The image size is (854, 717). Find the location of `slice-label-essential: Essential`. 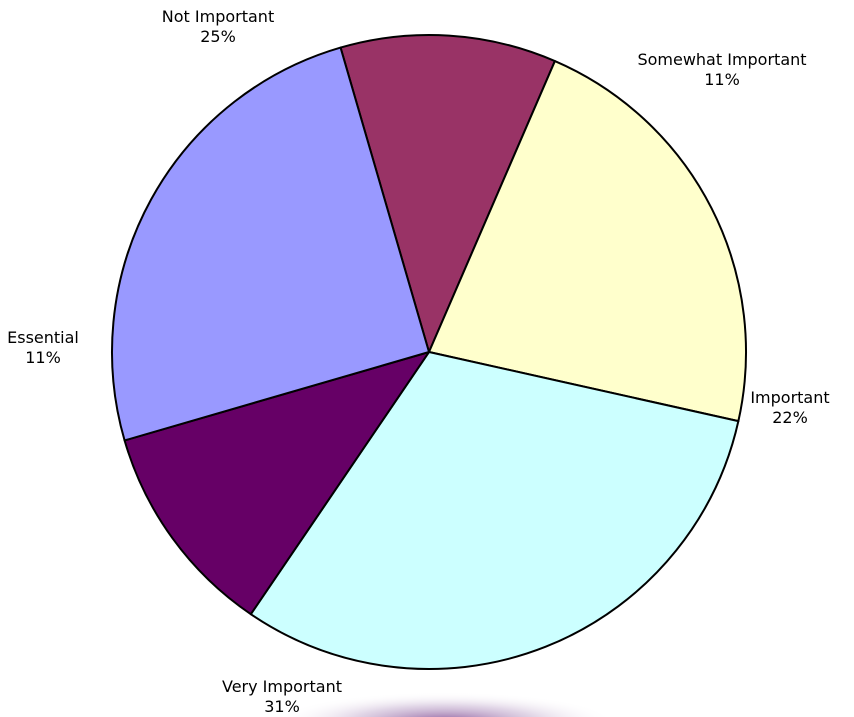

slice-label-essential: Essential is located at coordinates (43, 337).